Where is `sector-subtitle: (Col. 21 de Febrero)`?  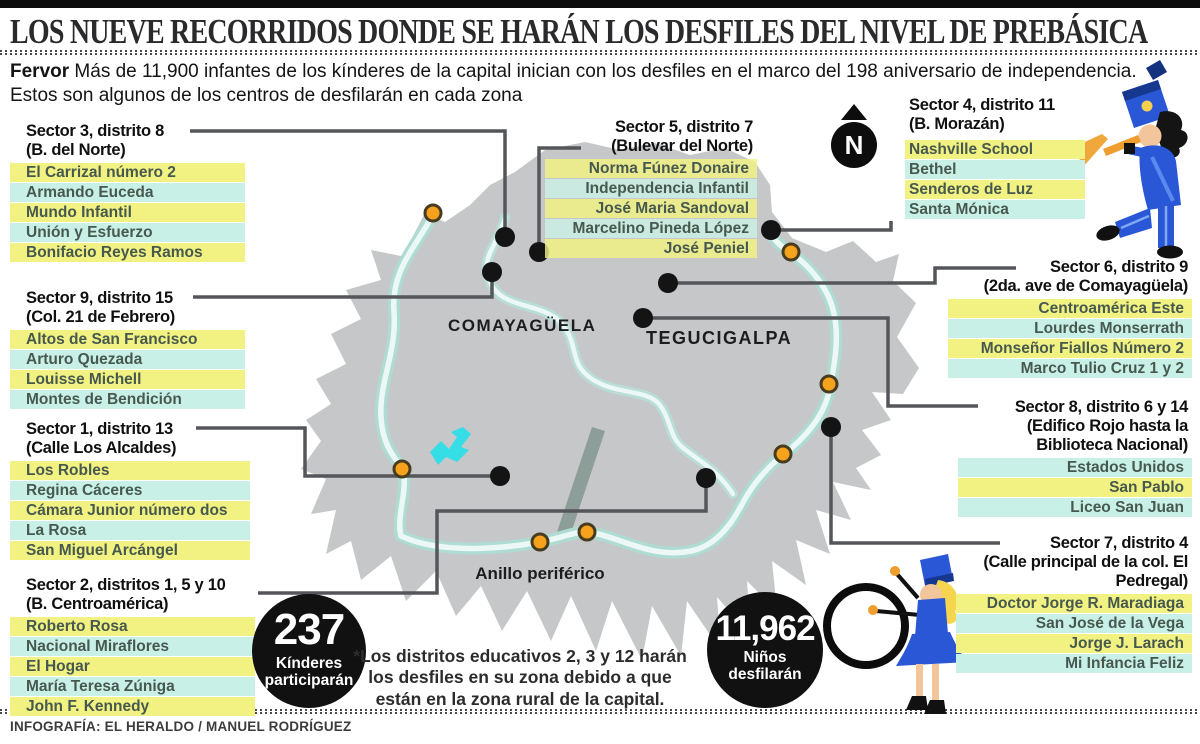
sector-subtitle: (Col. 21 de Febrero) is located at coordinates (100, 317).